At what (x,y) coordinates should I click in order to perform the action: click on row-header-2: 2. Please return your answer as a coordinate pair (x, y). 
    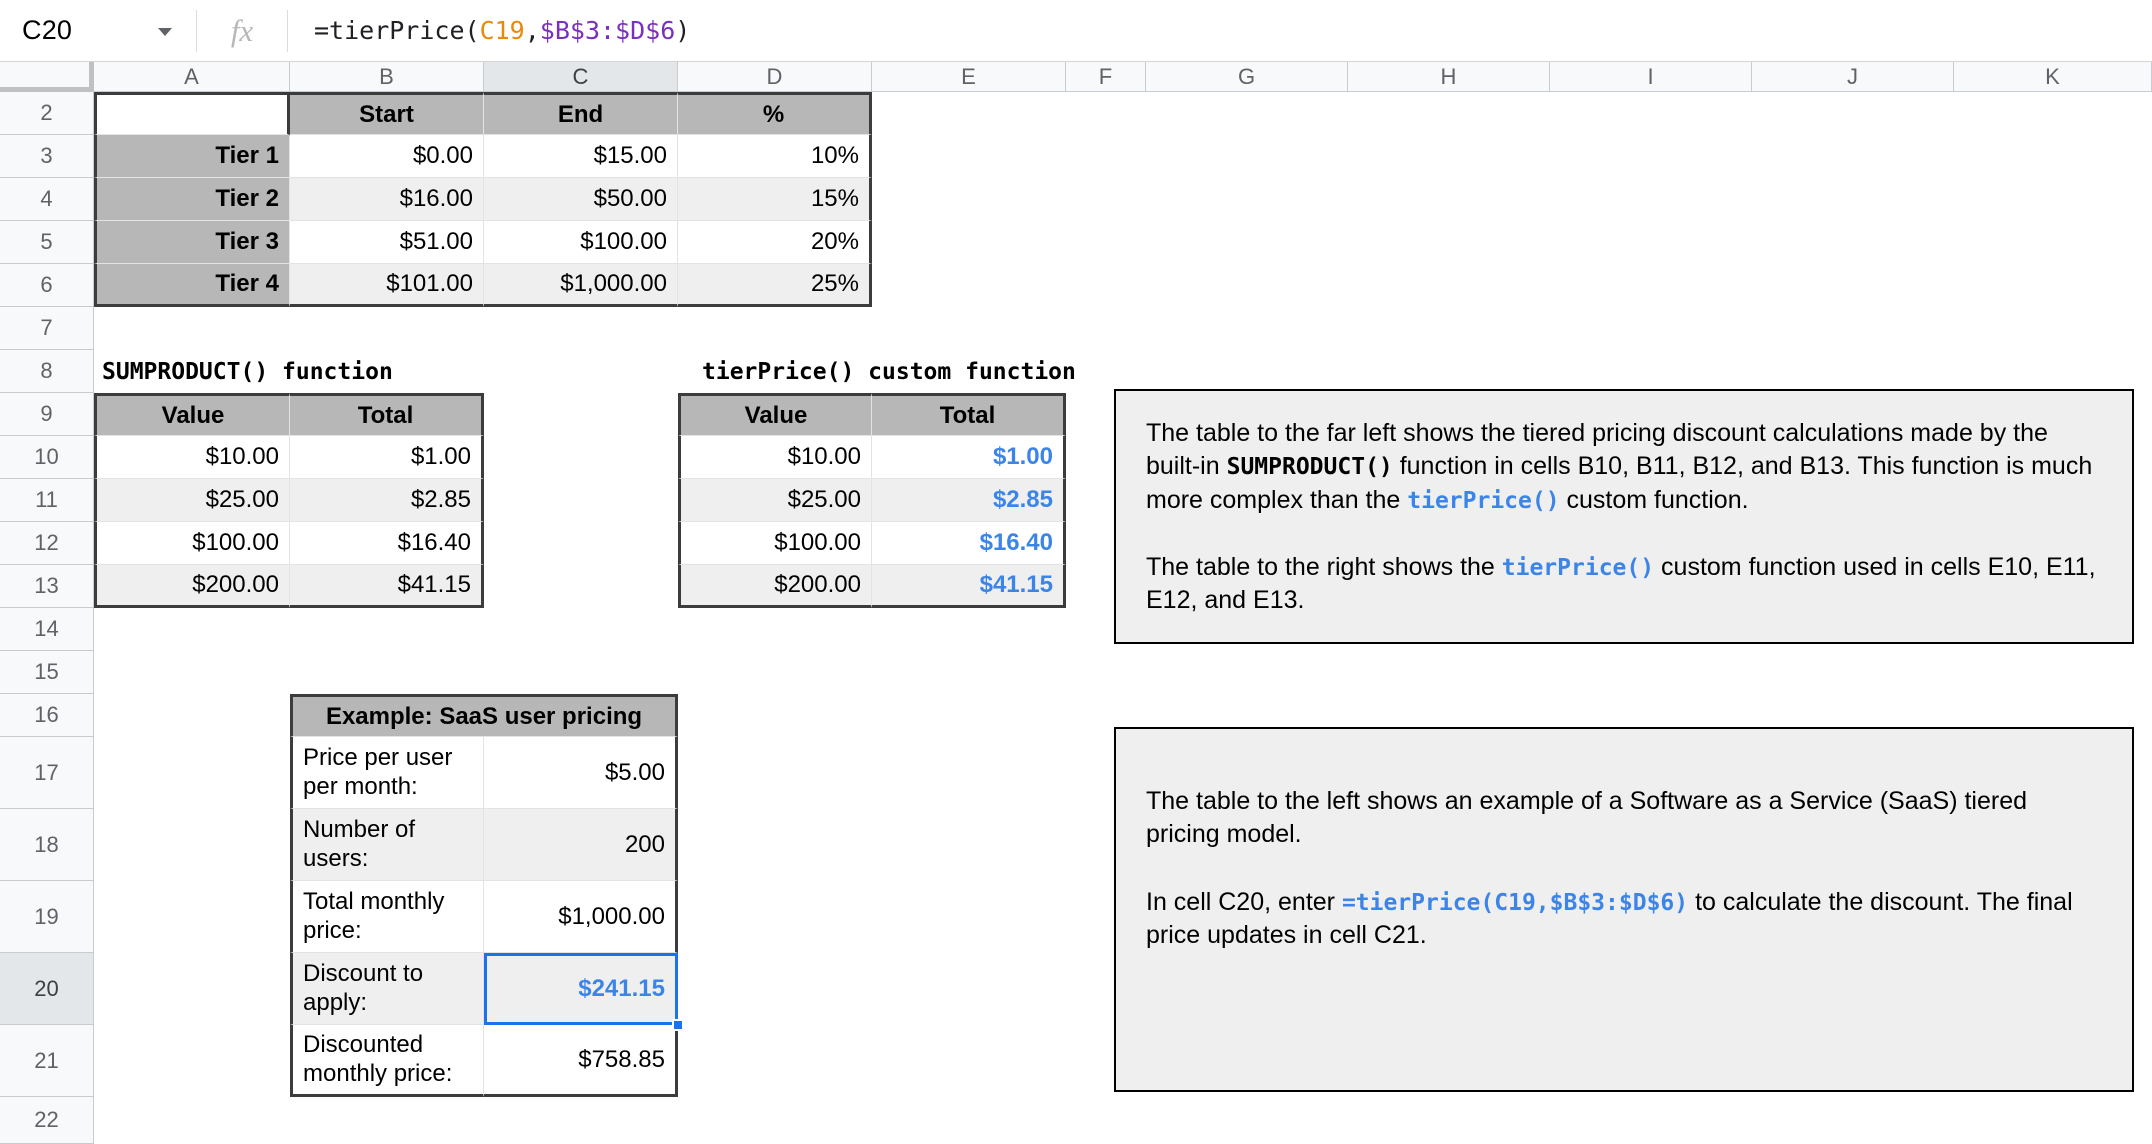
    Looking at the image, I should click on (47, 113).